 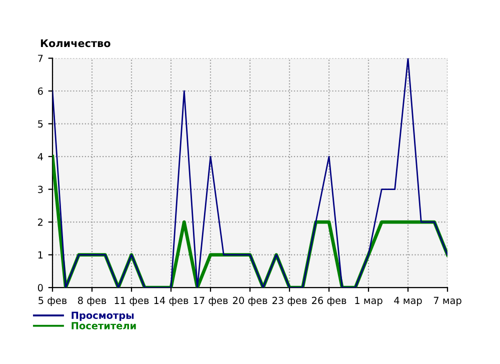 What do you see at coordinates (40, 190) in the screenshot?
I see `y-tick-label: 3` at bounding box center [40, 190].